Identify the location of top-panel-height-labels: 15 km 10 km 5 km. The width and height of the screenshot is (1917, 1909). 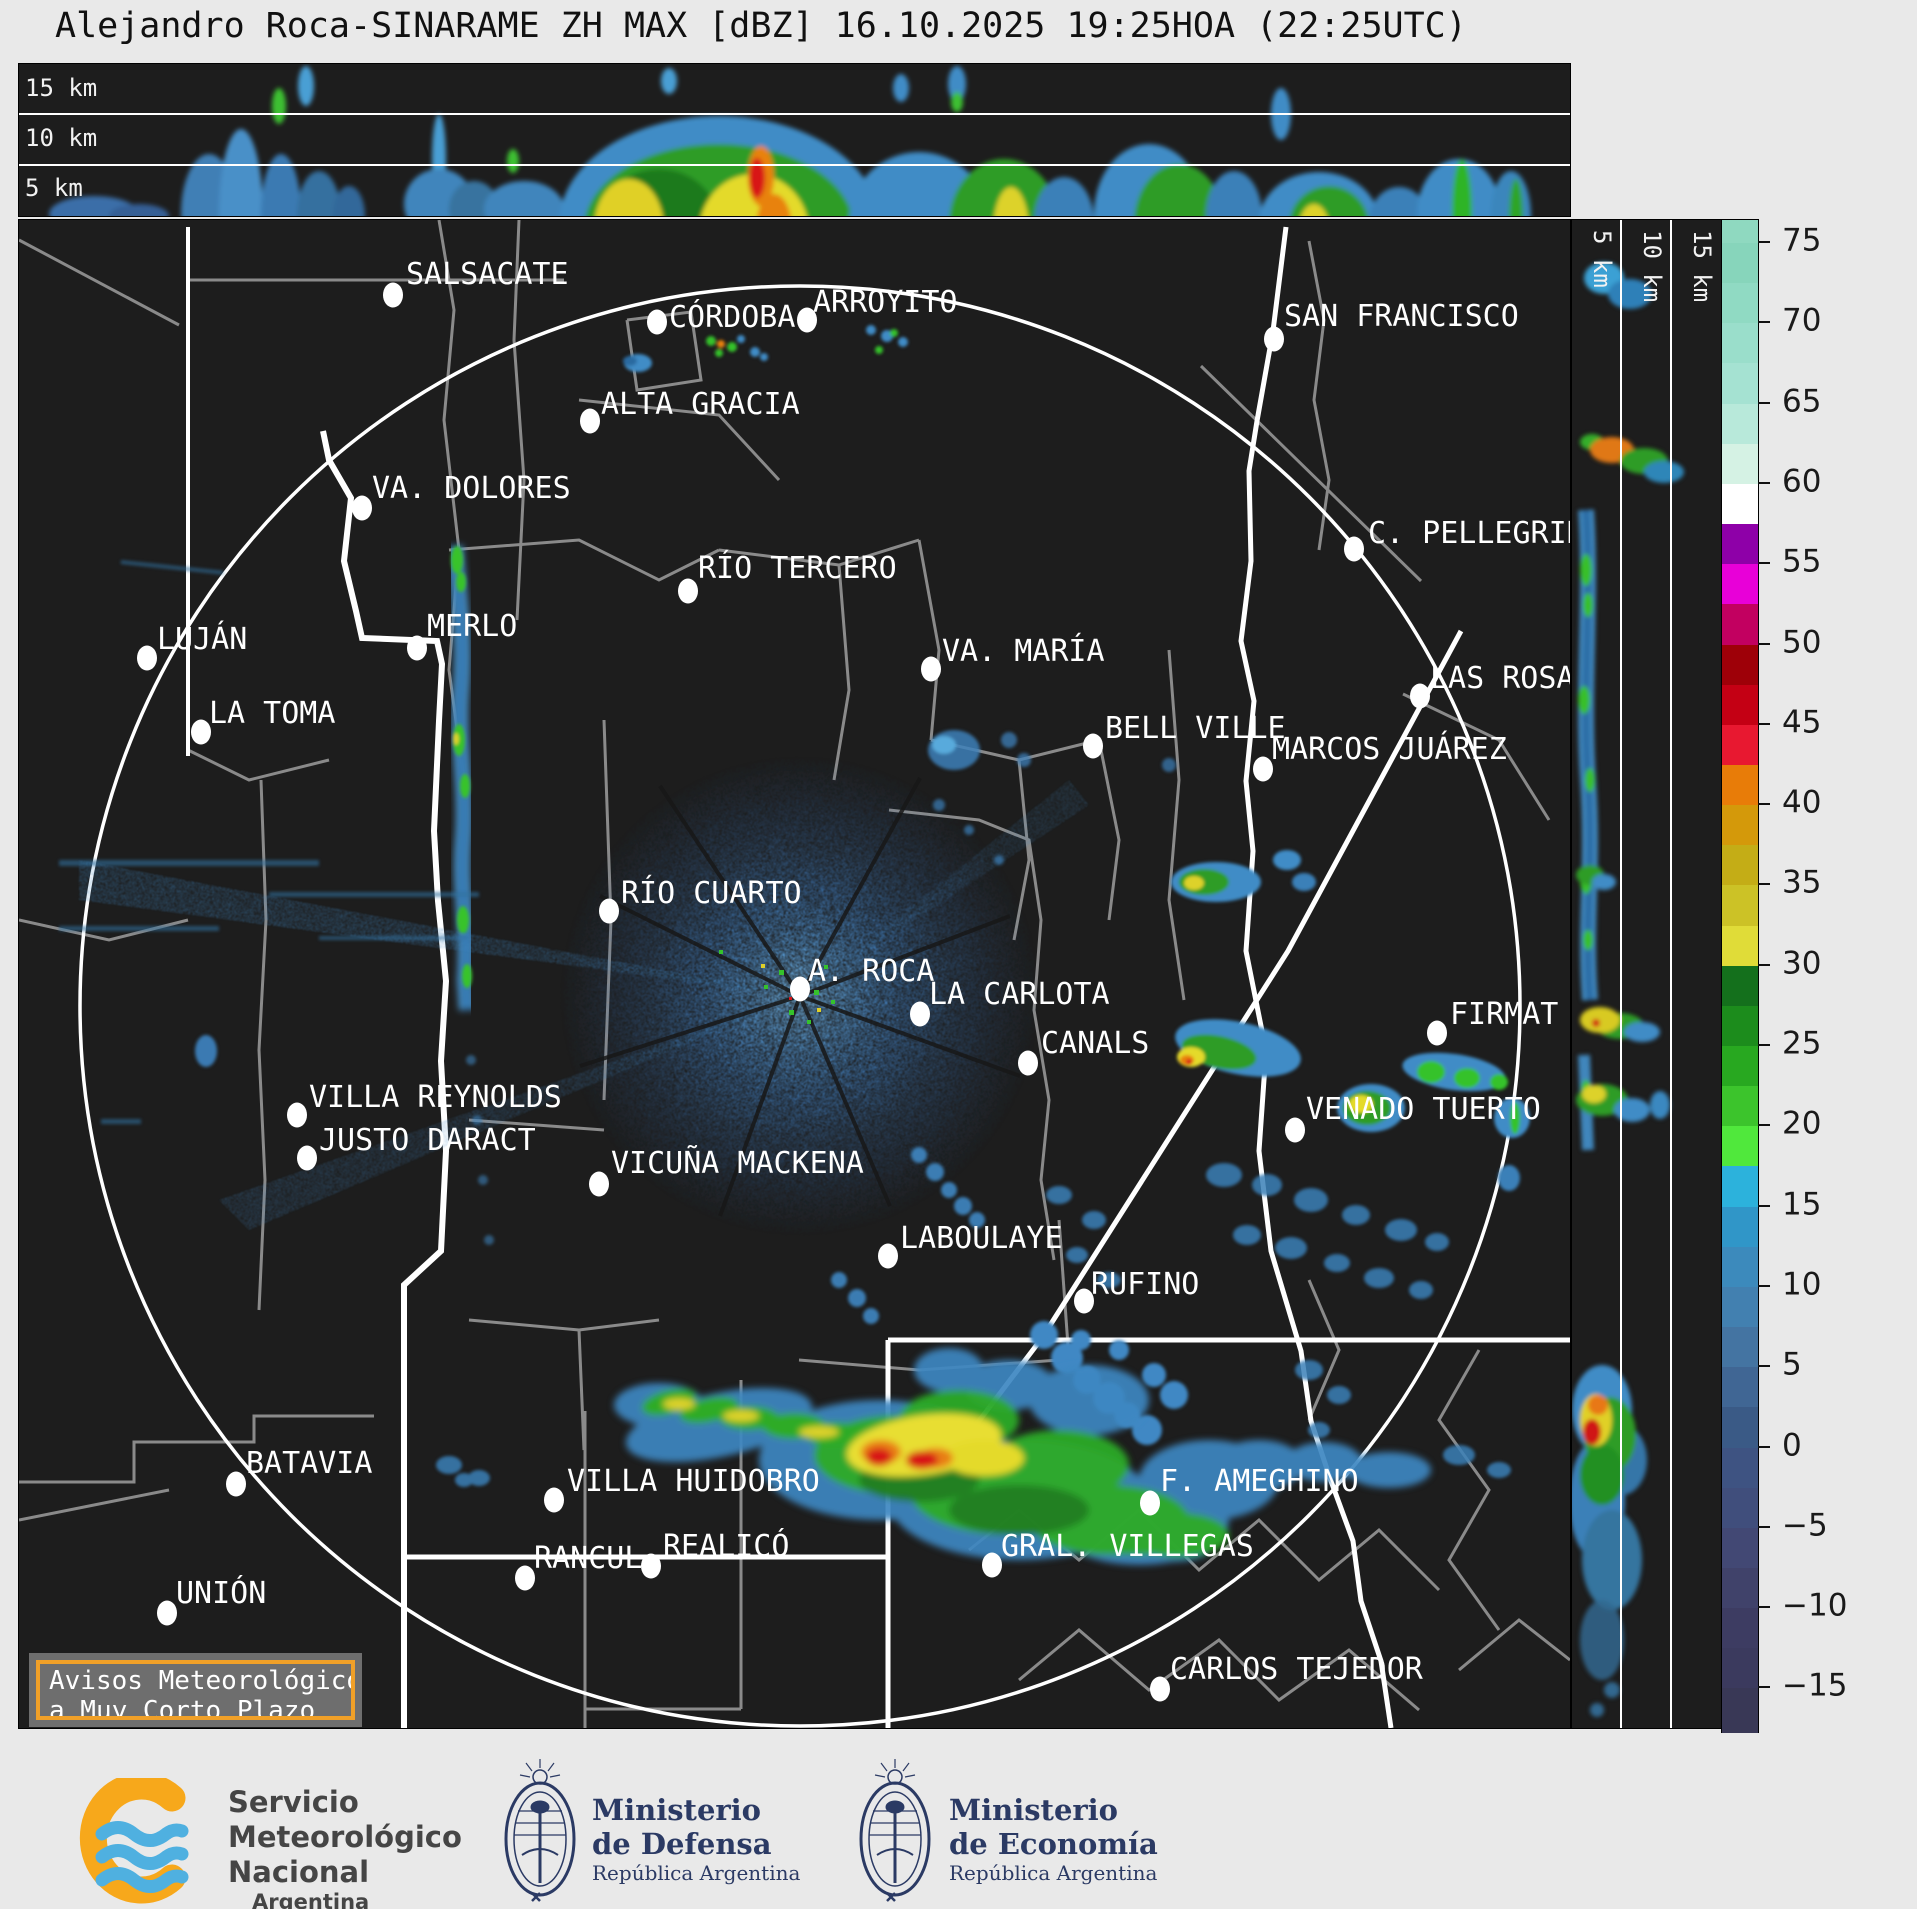
(61, 138).